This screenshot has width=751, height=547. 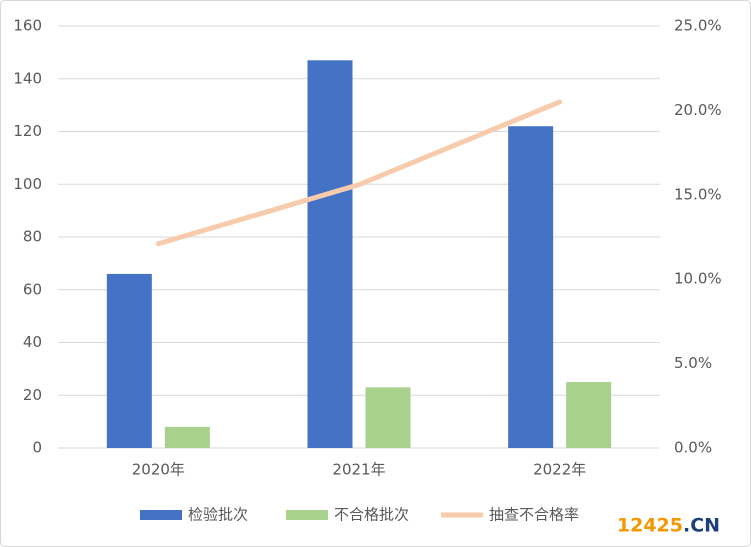 What do you see at coordinates (559, 470) in the screenshot?
I see `x-tick-label: 2022年` at bounding box center [559, 470].